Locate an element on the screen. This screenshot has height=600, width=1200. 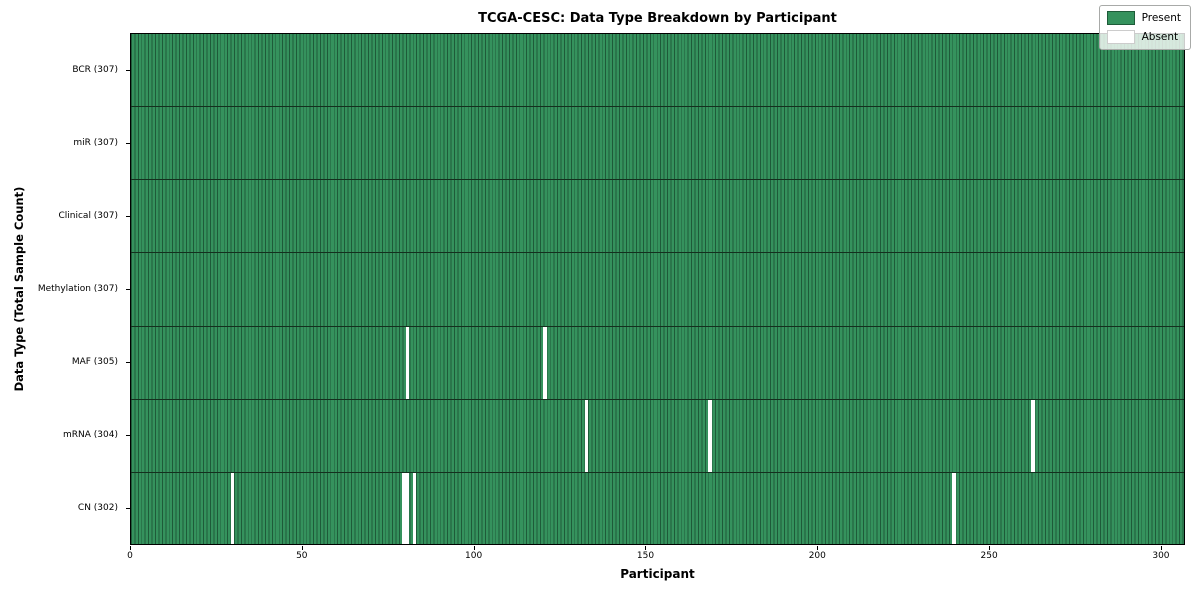
y-tick-label: Methylation (307) is located at coordinates (77, 289).